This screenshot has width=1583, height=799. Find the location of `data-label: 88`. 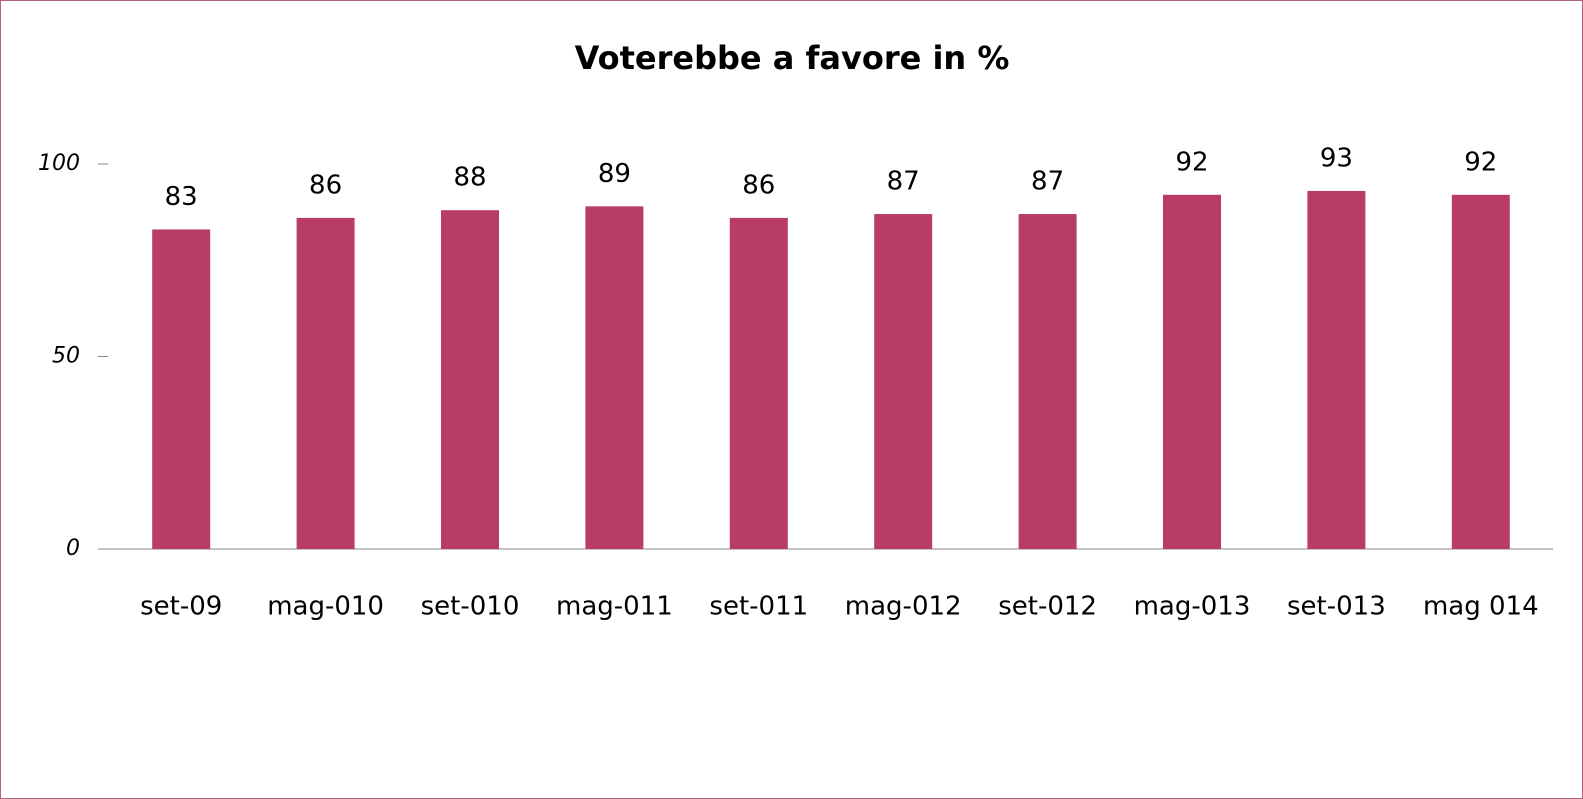

data-label: 88 is located at coordinates (469, 178).